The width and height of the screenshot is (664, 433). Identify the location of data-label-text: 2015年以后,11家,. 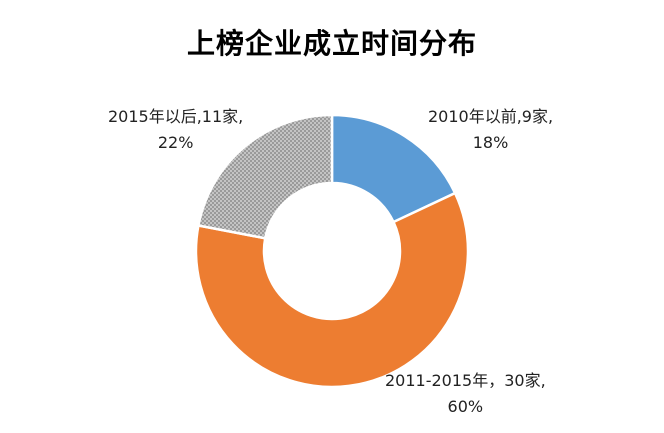
(176, 116).